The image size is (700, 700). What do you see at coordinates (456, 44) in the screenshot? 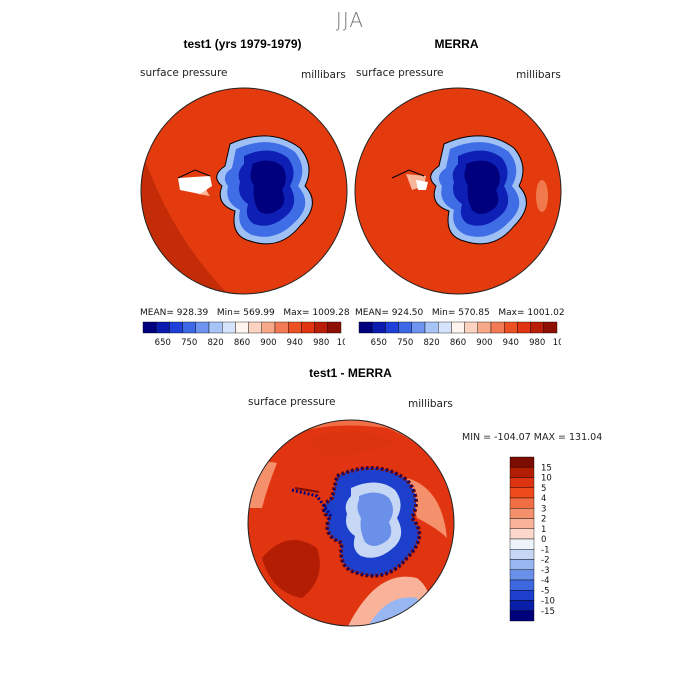
I see `panel2-title: MERRA` at bounding box center [456, 44].